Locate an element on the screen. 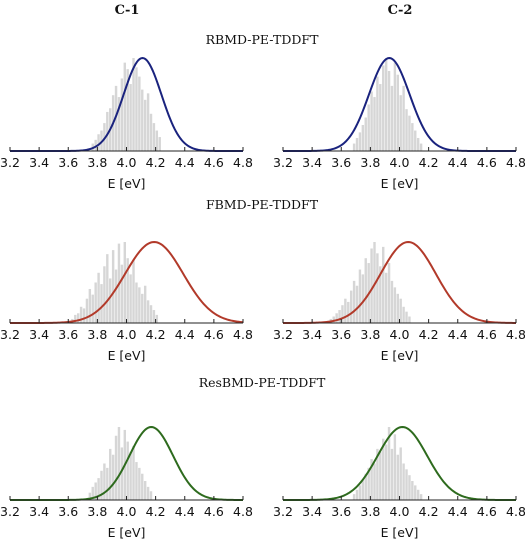  chart-panel-4: 3.2 3.4 3.6 3.8 4.0 4.2 4.4 4.6 4.8 E [eV] is located at coordinates (399, 301).